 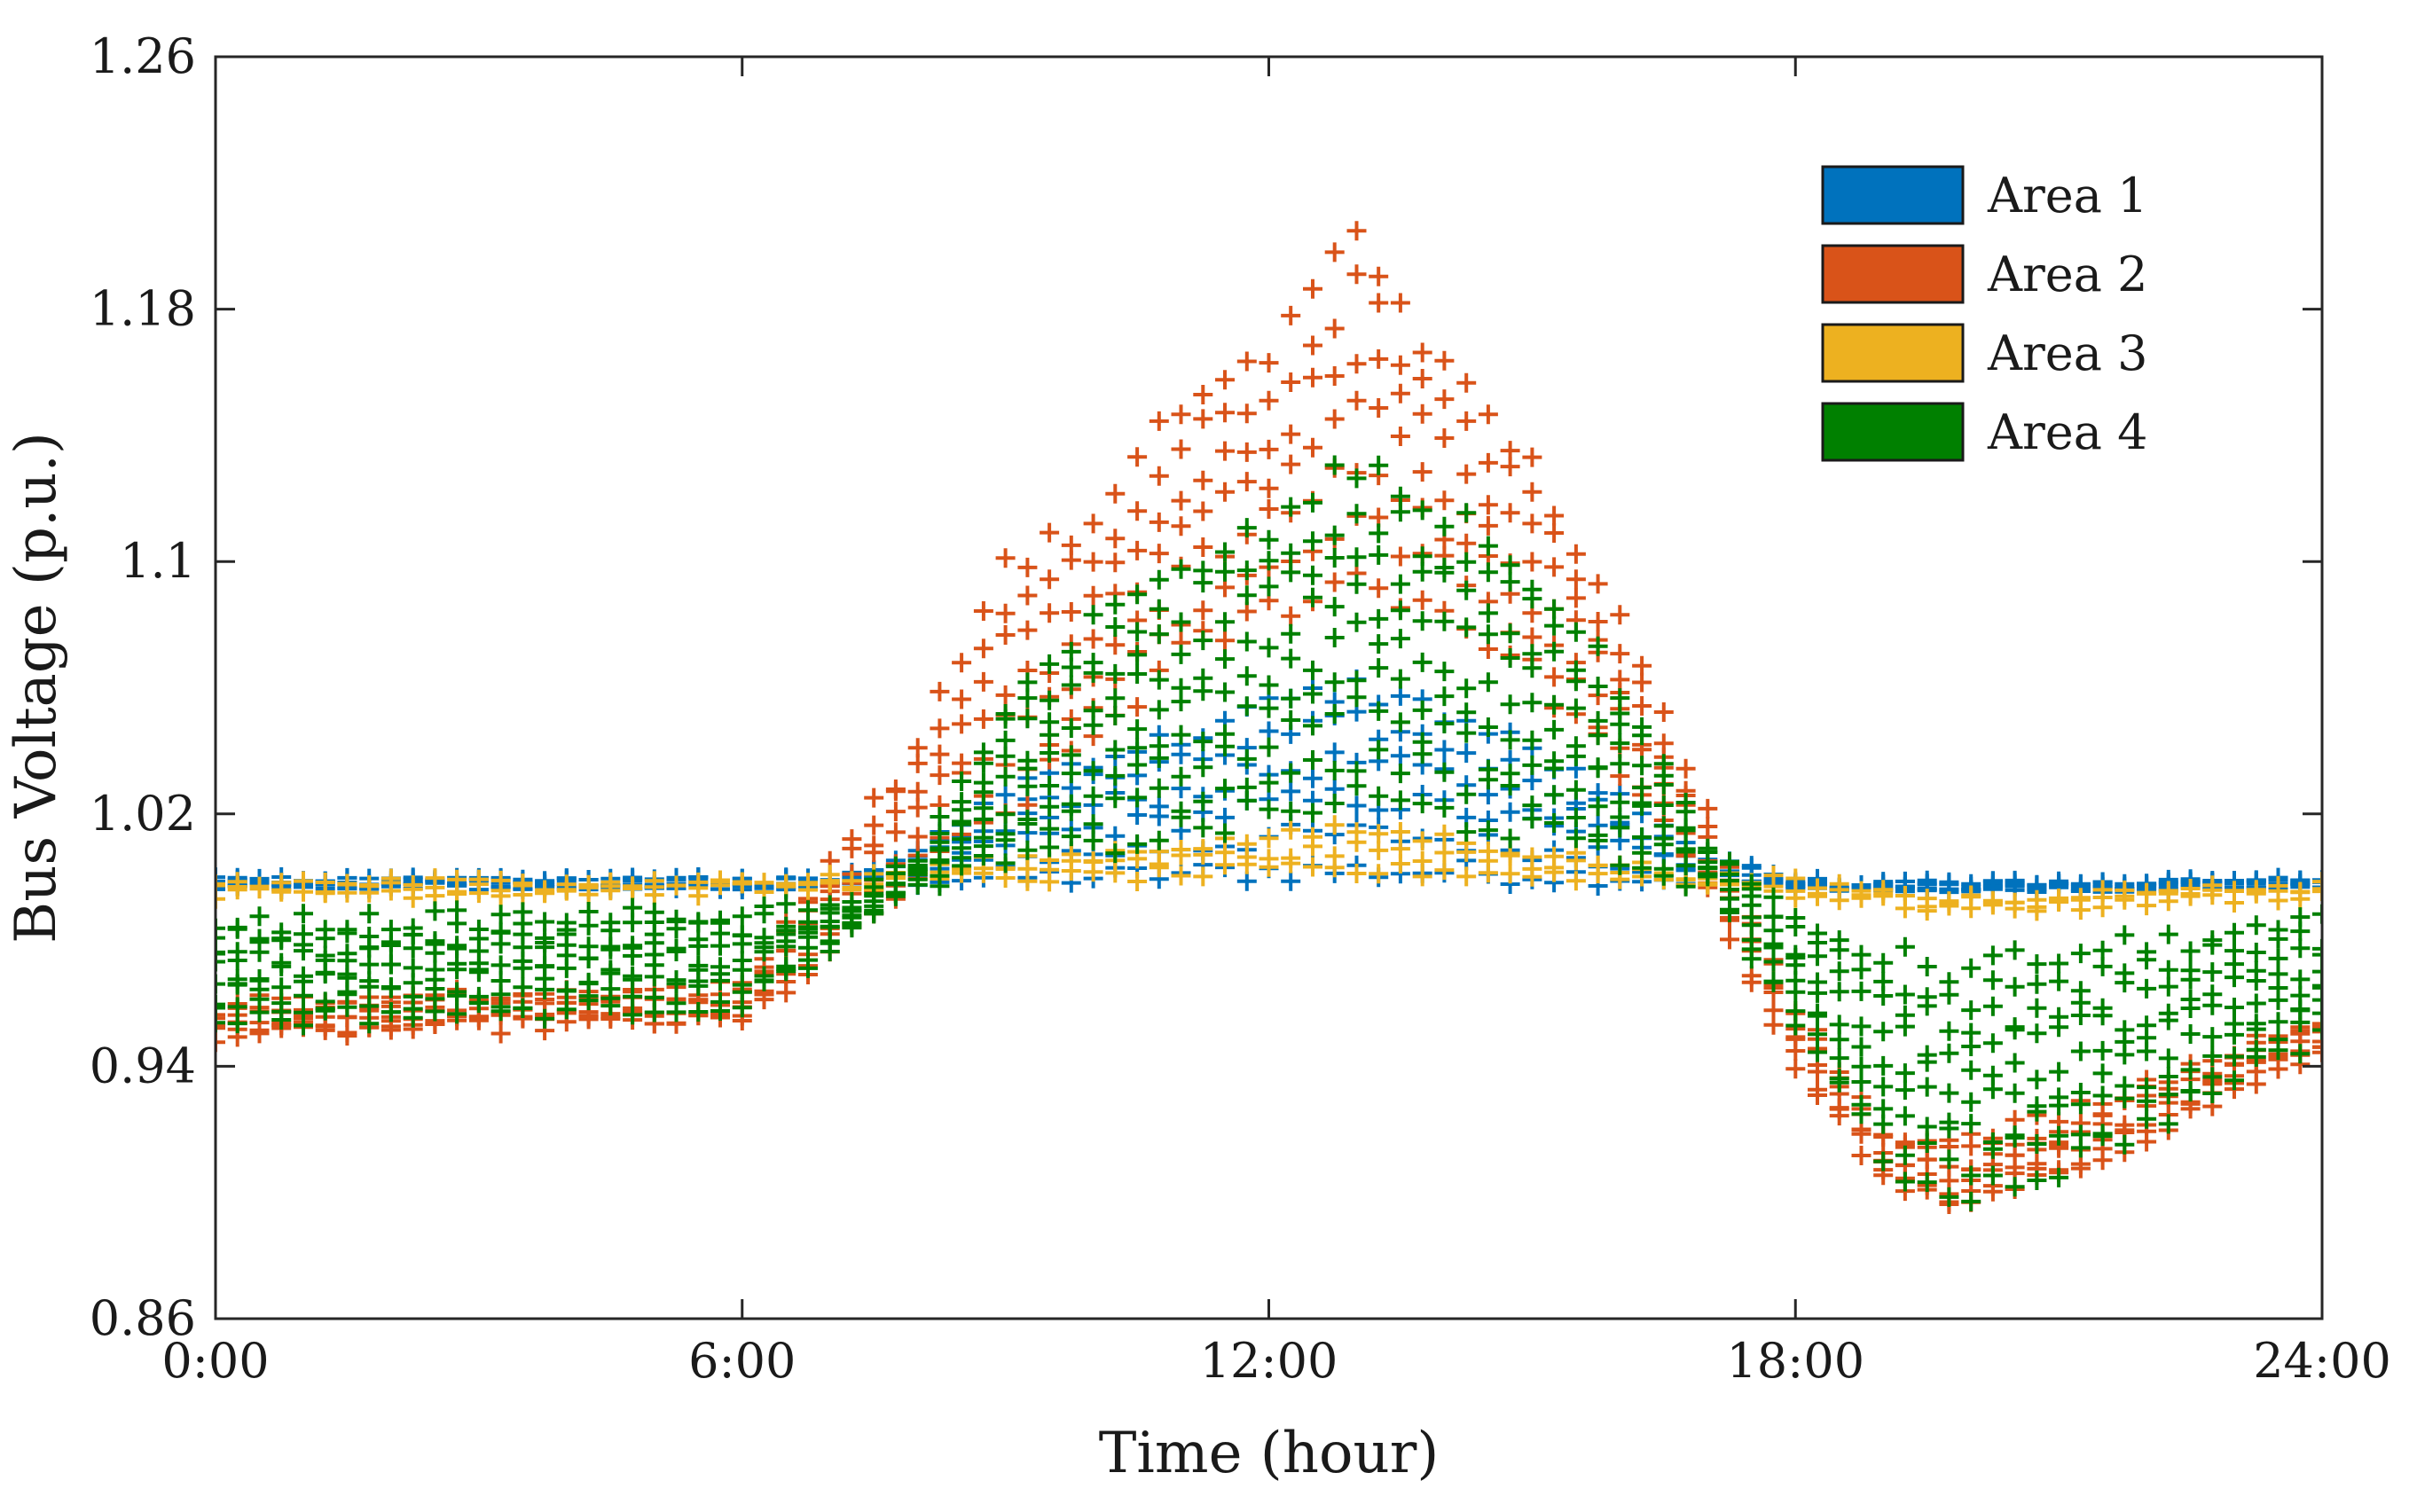 What do you see at coordinates (2322, 1361) in the screenshot?
I see `x-tick-label: 24:00` at bounding box center [2322, 1361].